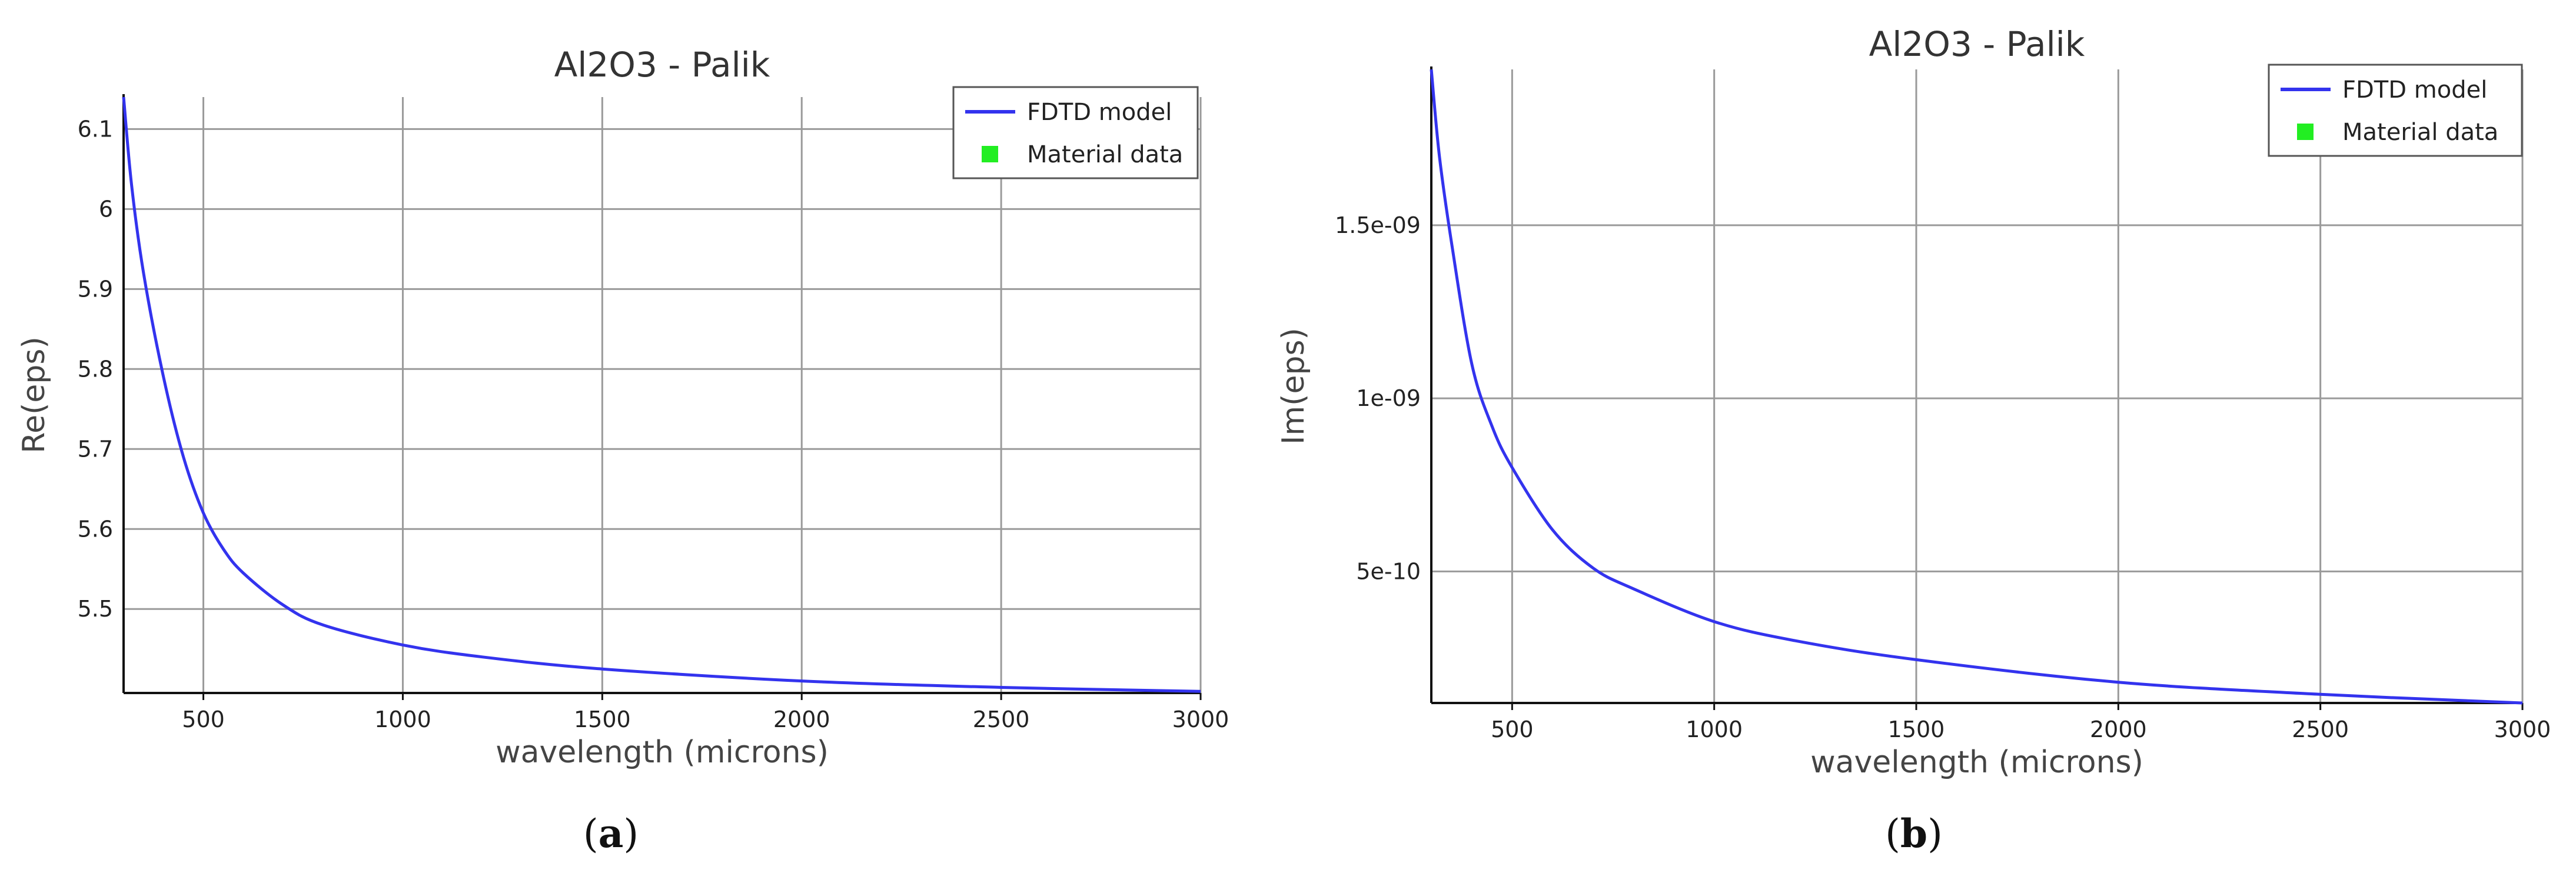 The height and width of the screenshot is (873, 2576). I want to click on y-axis-label: Re(eps), so click(34, 394).